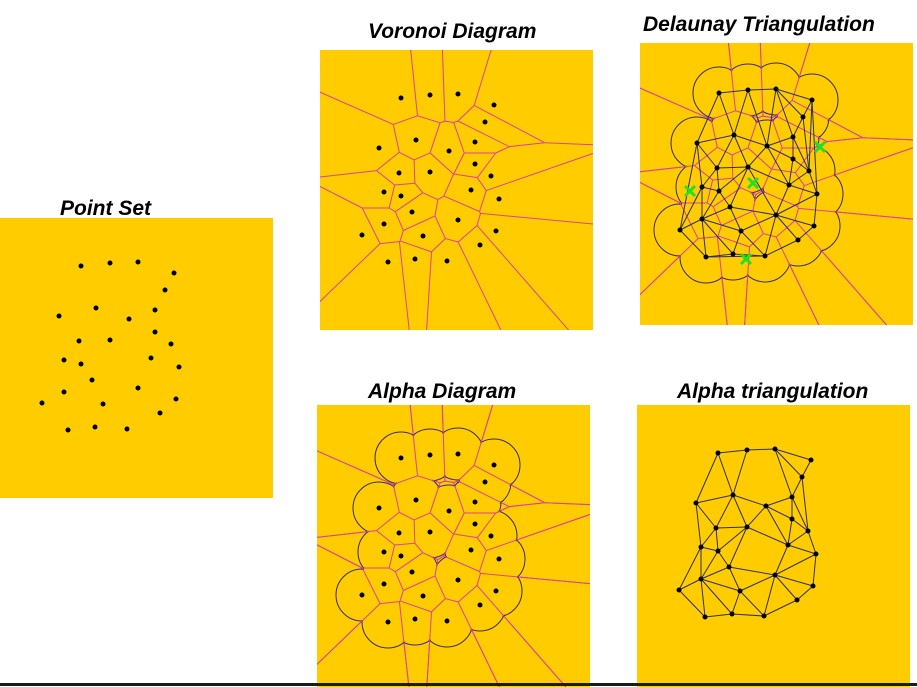 This screenshot has width=917, height=687. What do you see at coordinates (456, 190) in the screenshot?
I see `voronoi-panel` at bounding box center [456, 190].